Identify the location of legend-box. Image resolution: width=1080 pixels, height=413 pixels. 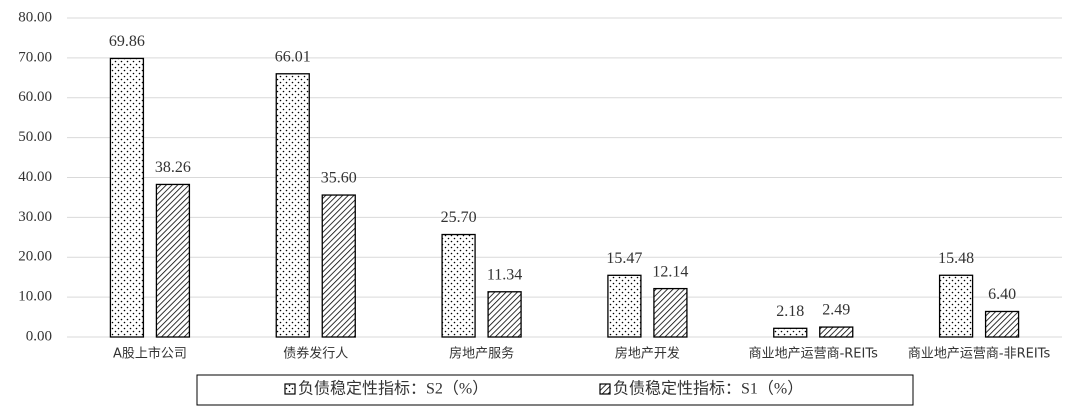
(555, 390).